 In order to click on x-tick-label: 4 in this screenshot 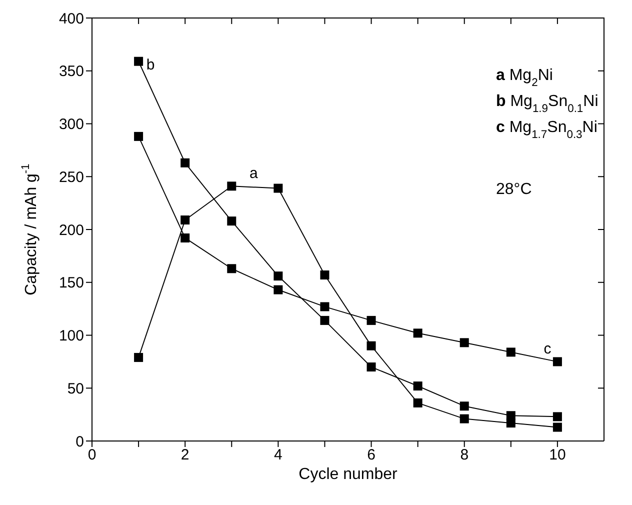, I will do `click(278, 455)`.